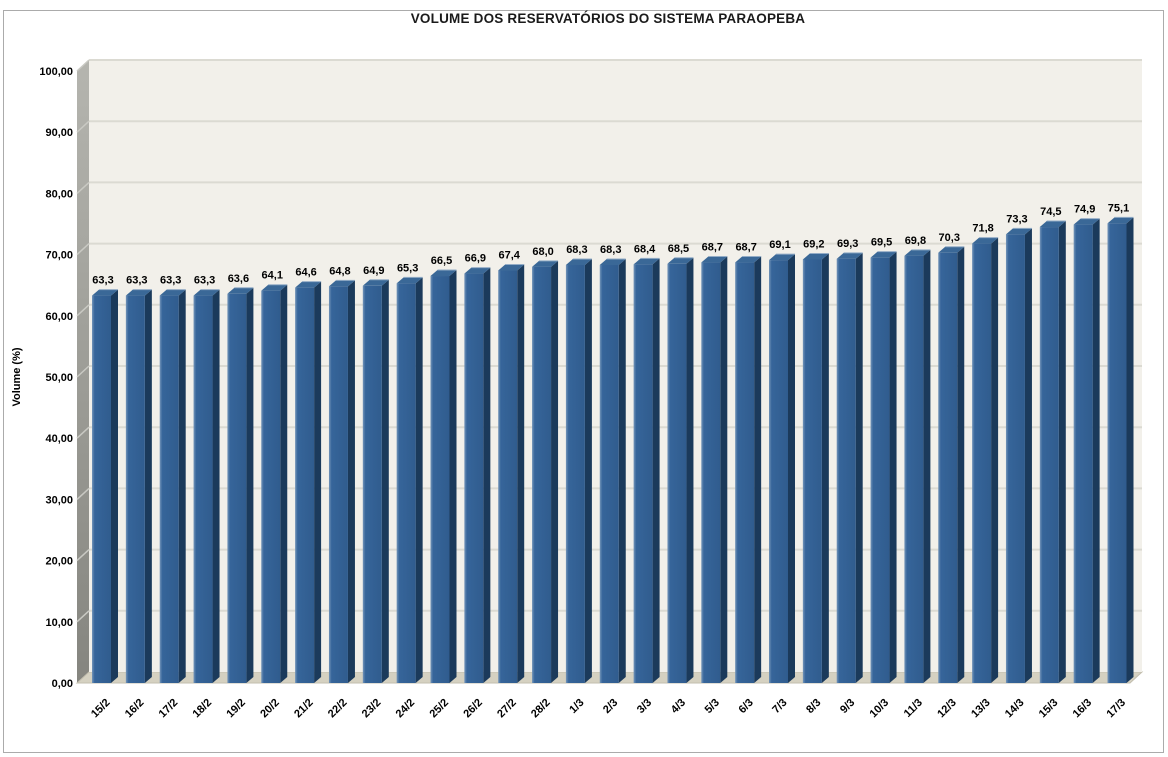  Describe the element at coordinates (917, 459) in the screenshot. I see `bar-group: 69,8` at that location.